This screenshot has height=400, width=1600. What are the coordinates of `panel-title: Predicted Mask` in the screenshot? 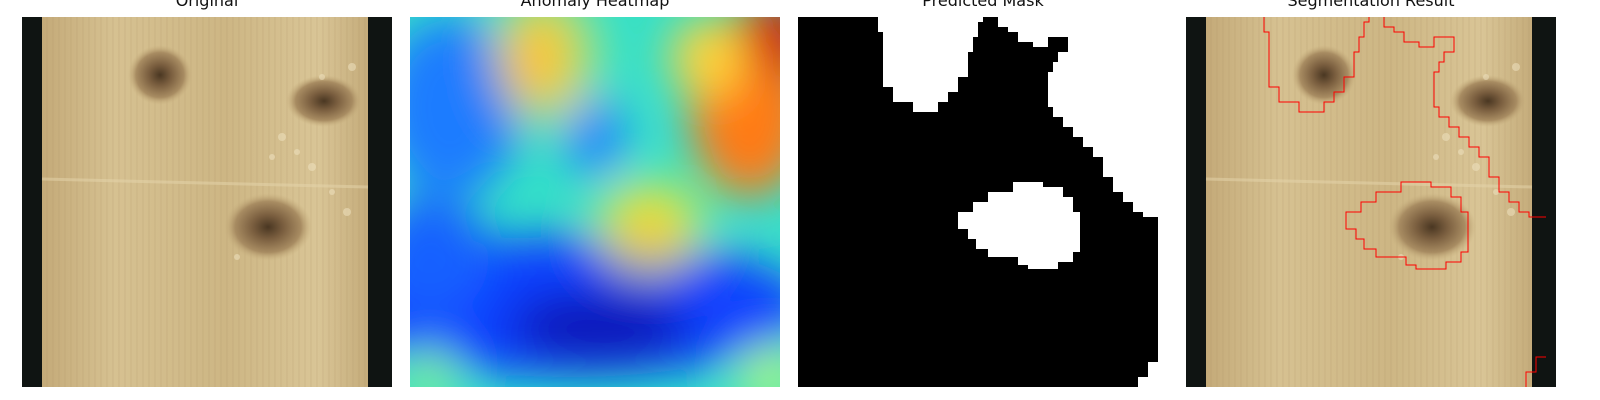 It's located at (983, 5).